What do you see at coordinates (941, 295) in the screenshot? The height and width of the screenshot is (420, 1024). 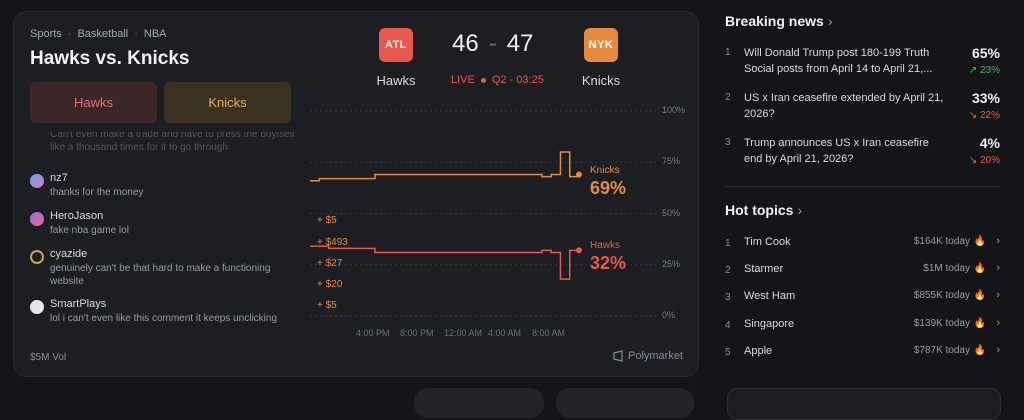 I see `topic-volume: $855K today` at bounding box center [941, 295].